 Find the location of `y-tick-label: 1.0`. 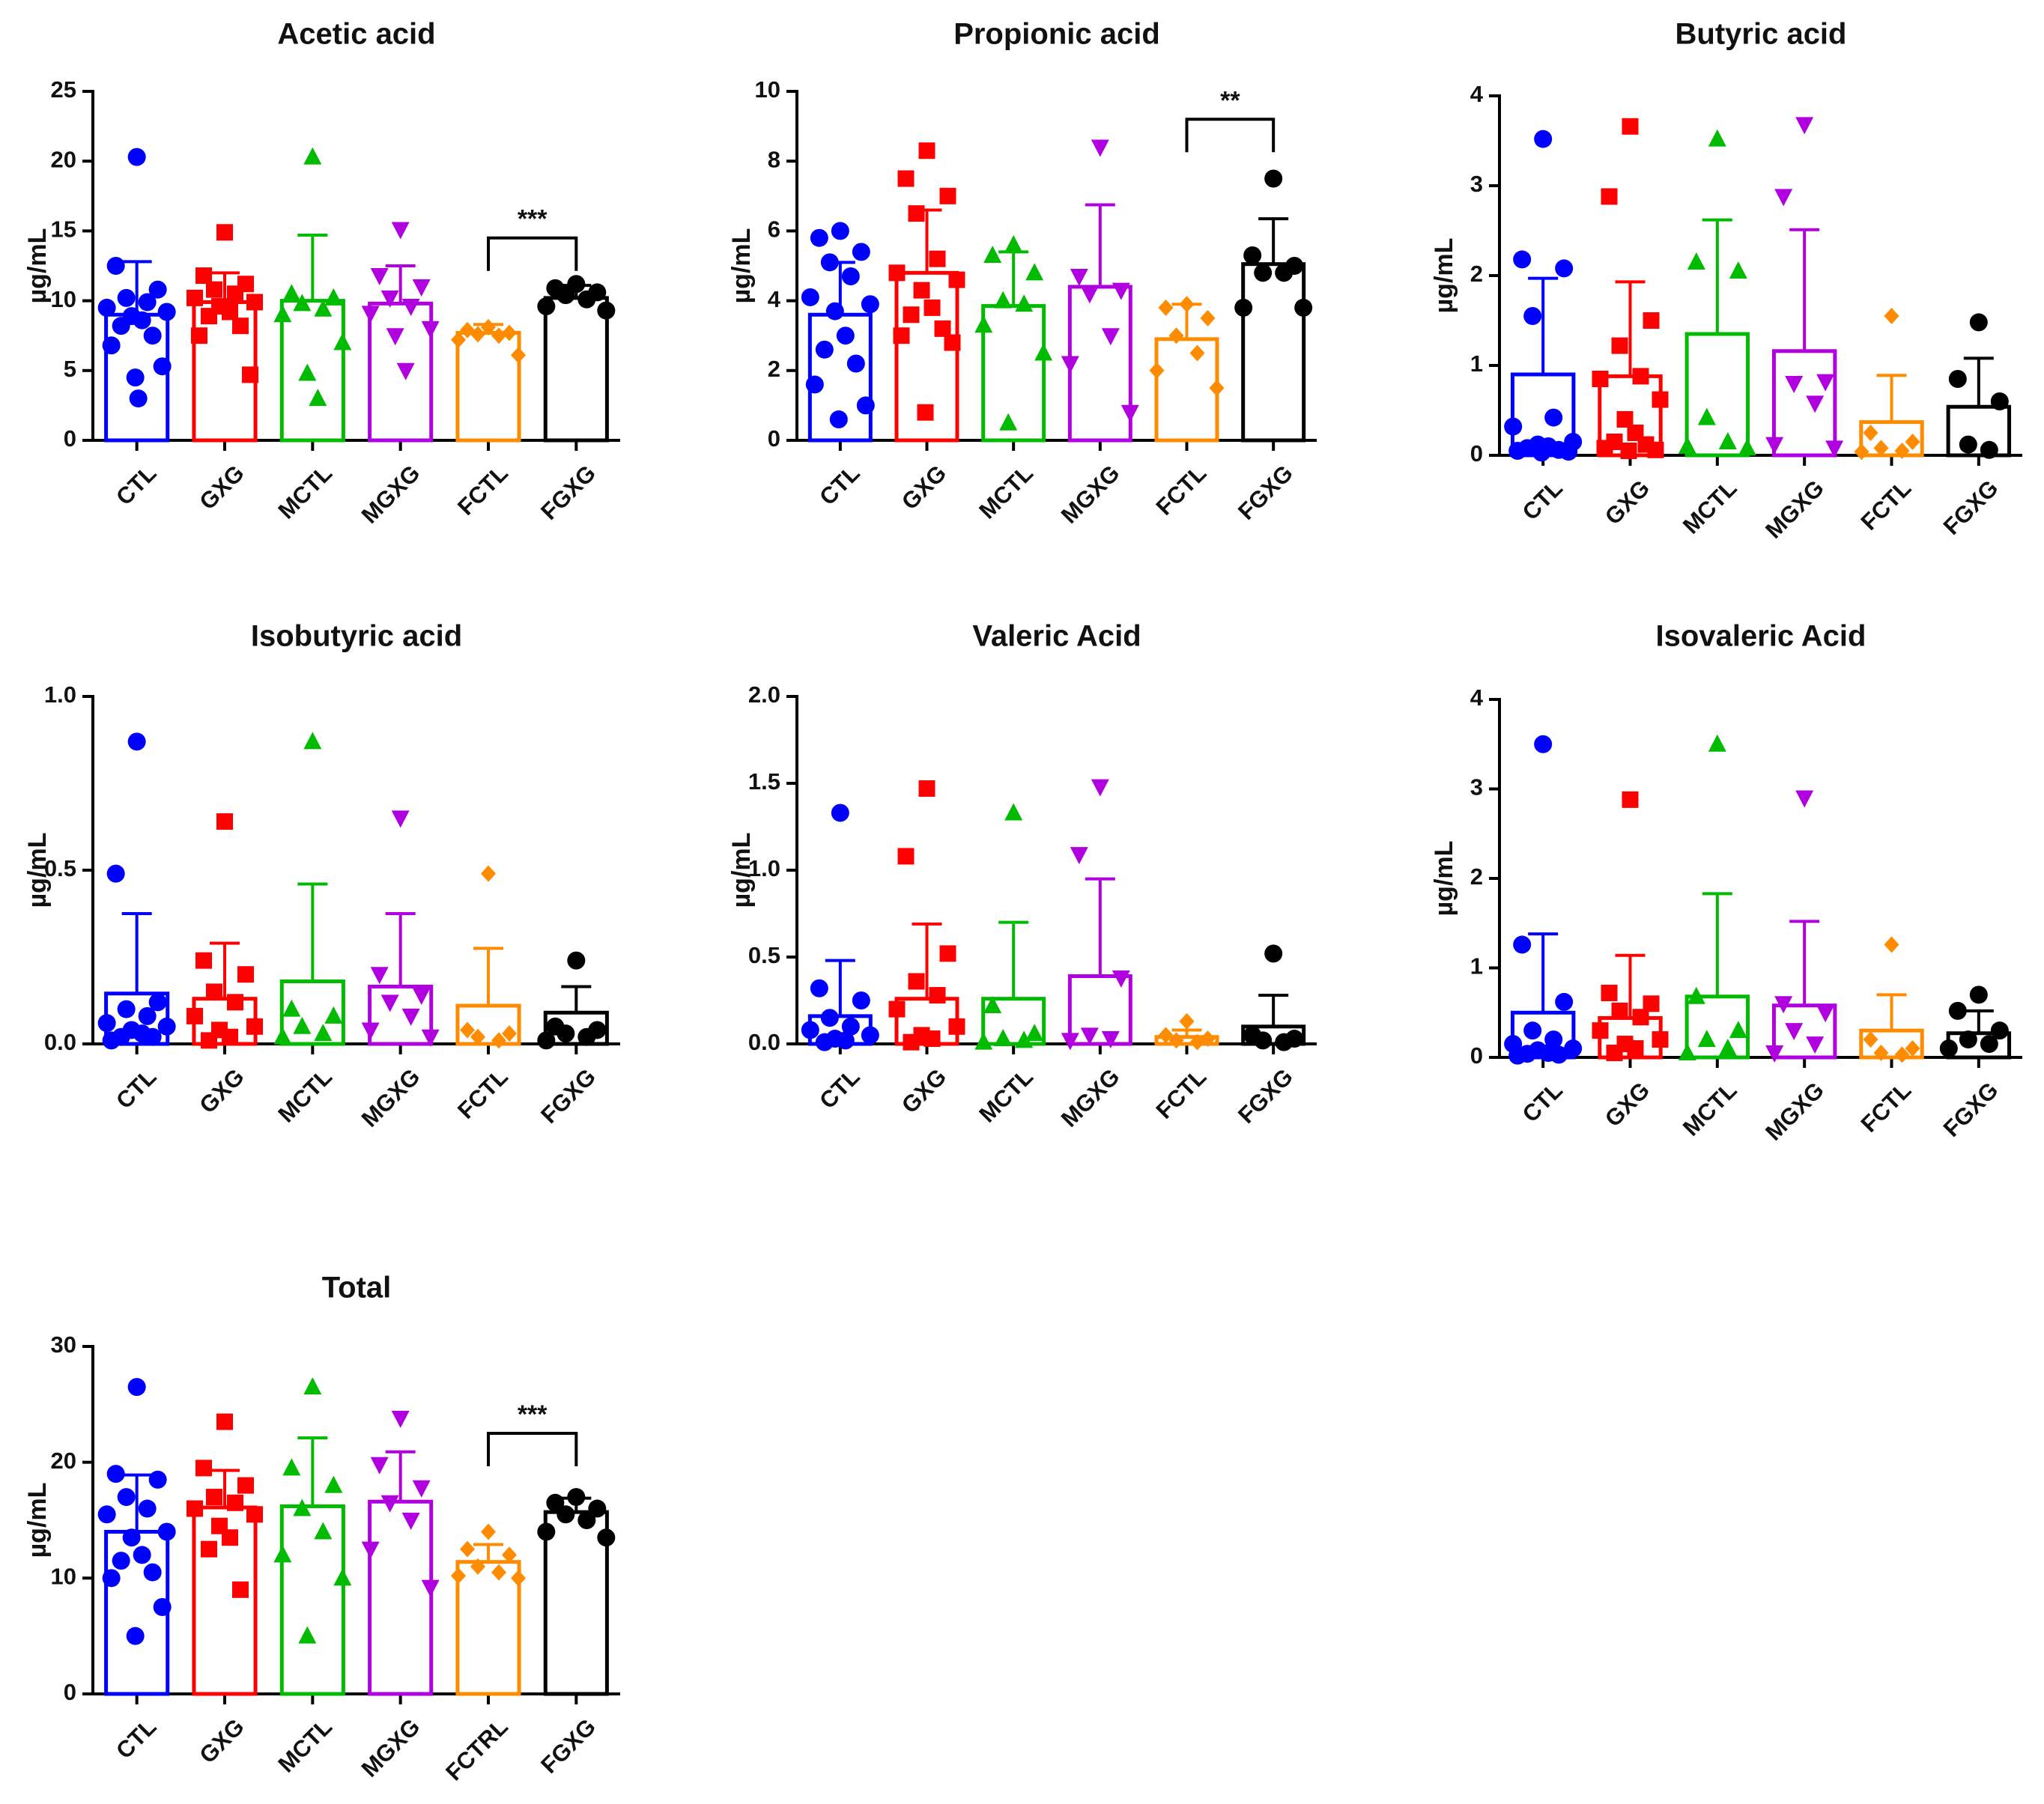

y-tick-label: 1.0 is located at coordinates (60, 694).